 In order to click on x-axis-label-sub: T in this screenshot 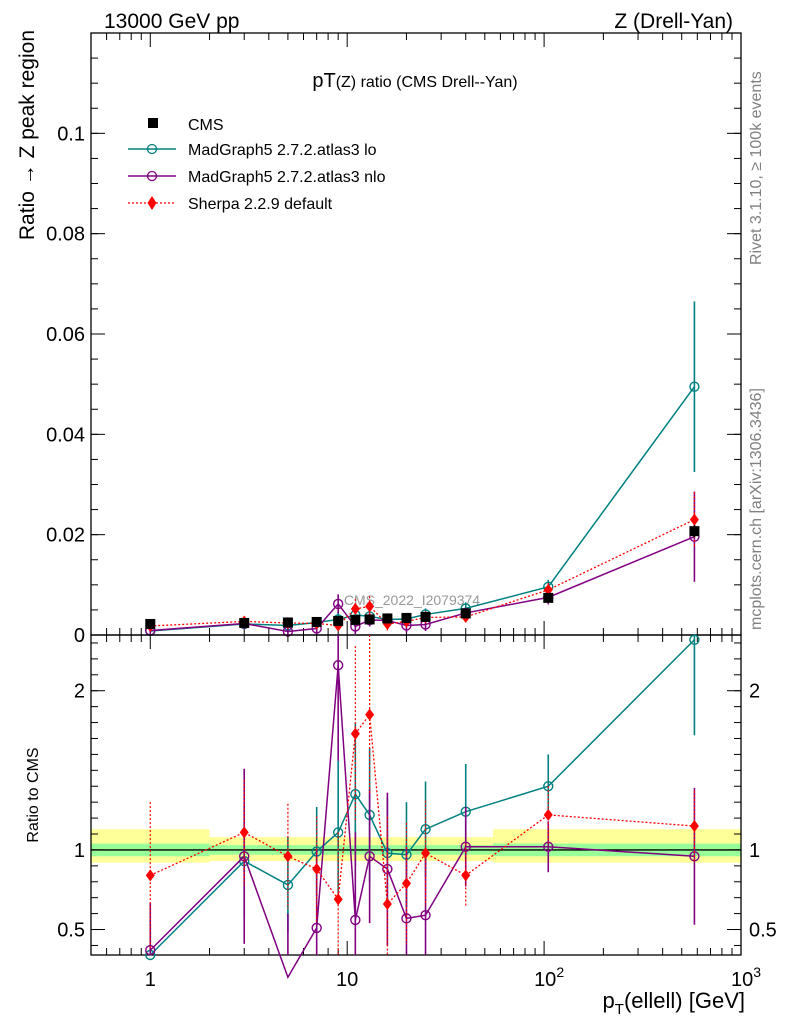, I will do `click(619, 1009)`.